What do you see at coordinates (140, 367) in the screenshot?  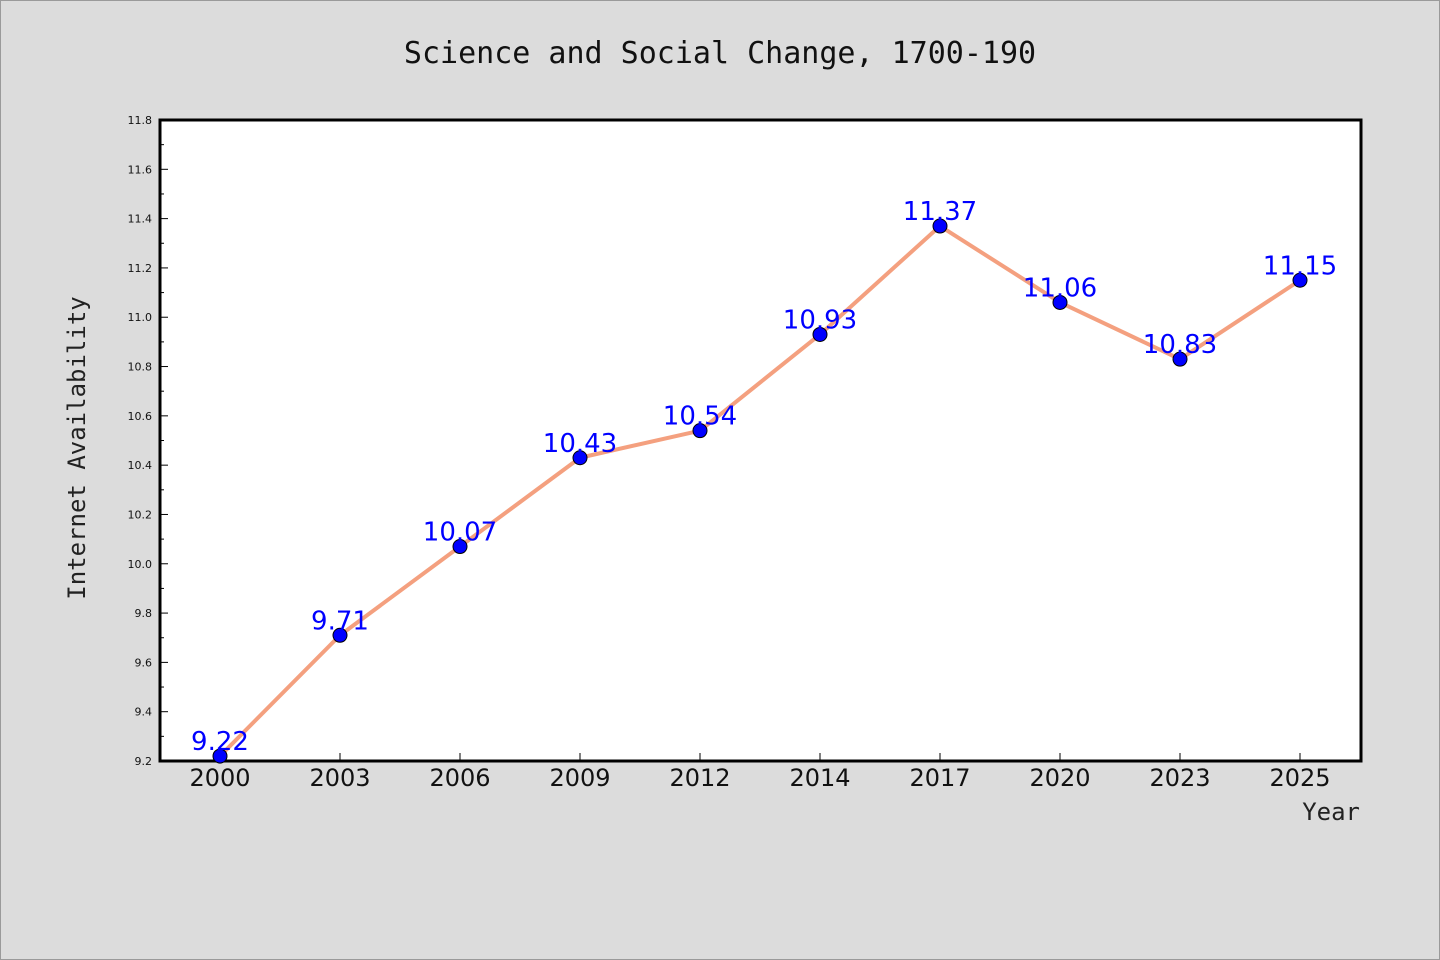 I see `y-tick-label: 10.8` at bounding box center [140, 367].